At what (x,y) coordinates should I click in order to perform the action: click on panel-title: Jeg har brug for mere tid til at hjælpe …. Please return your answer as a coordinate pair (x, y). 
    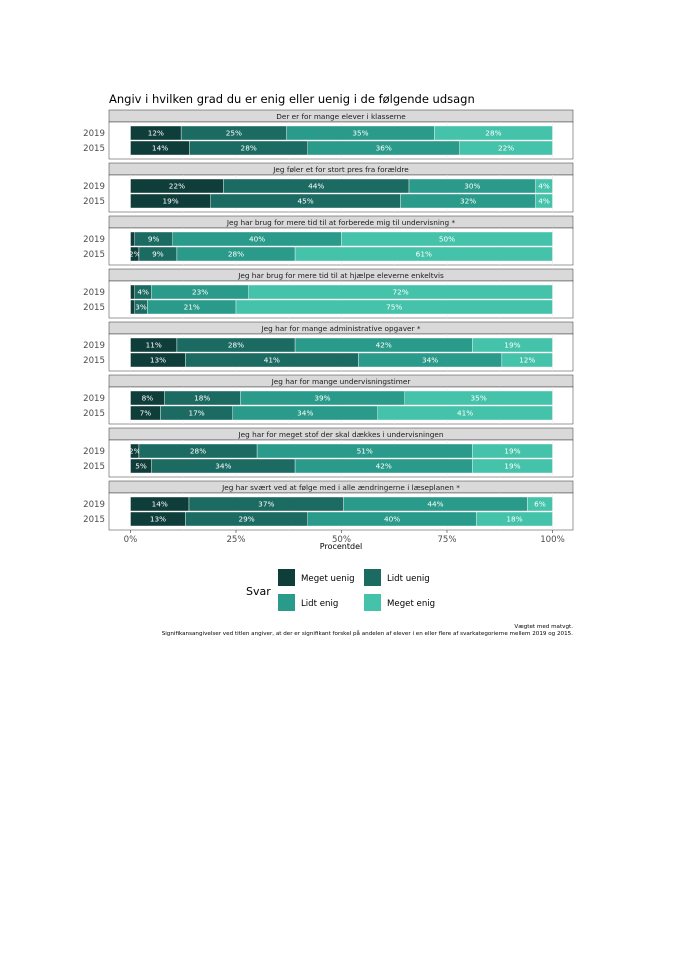
    Looking at the image, I should click on (340, 275).